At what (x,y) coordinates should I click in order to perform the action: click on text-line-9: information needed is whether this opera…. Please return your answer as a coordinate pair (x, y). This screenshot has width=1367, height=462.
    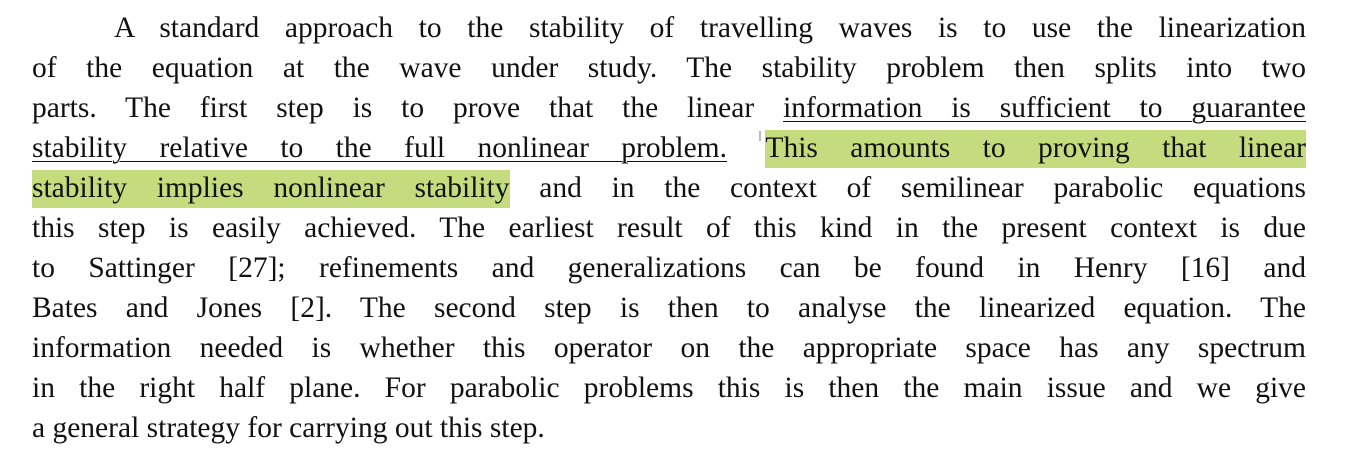
    Looking at the image, I should click on (669, 348).